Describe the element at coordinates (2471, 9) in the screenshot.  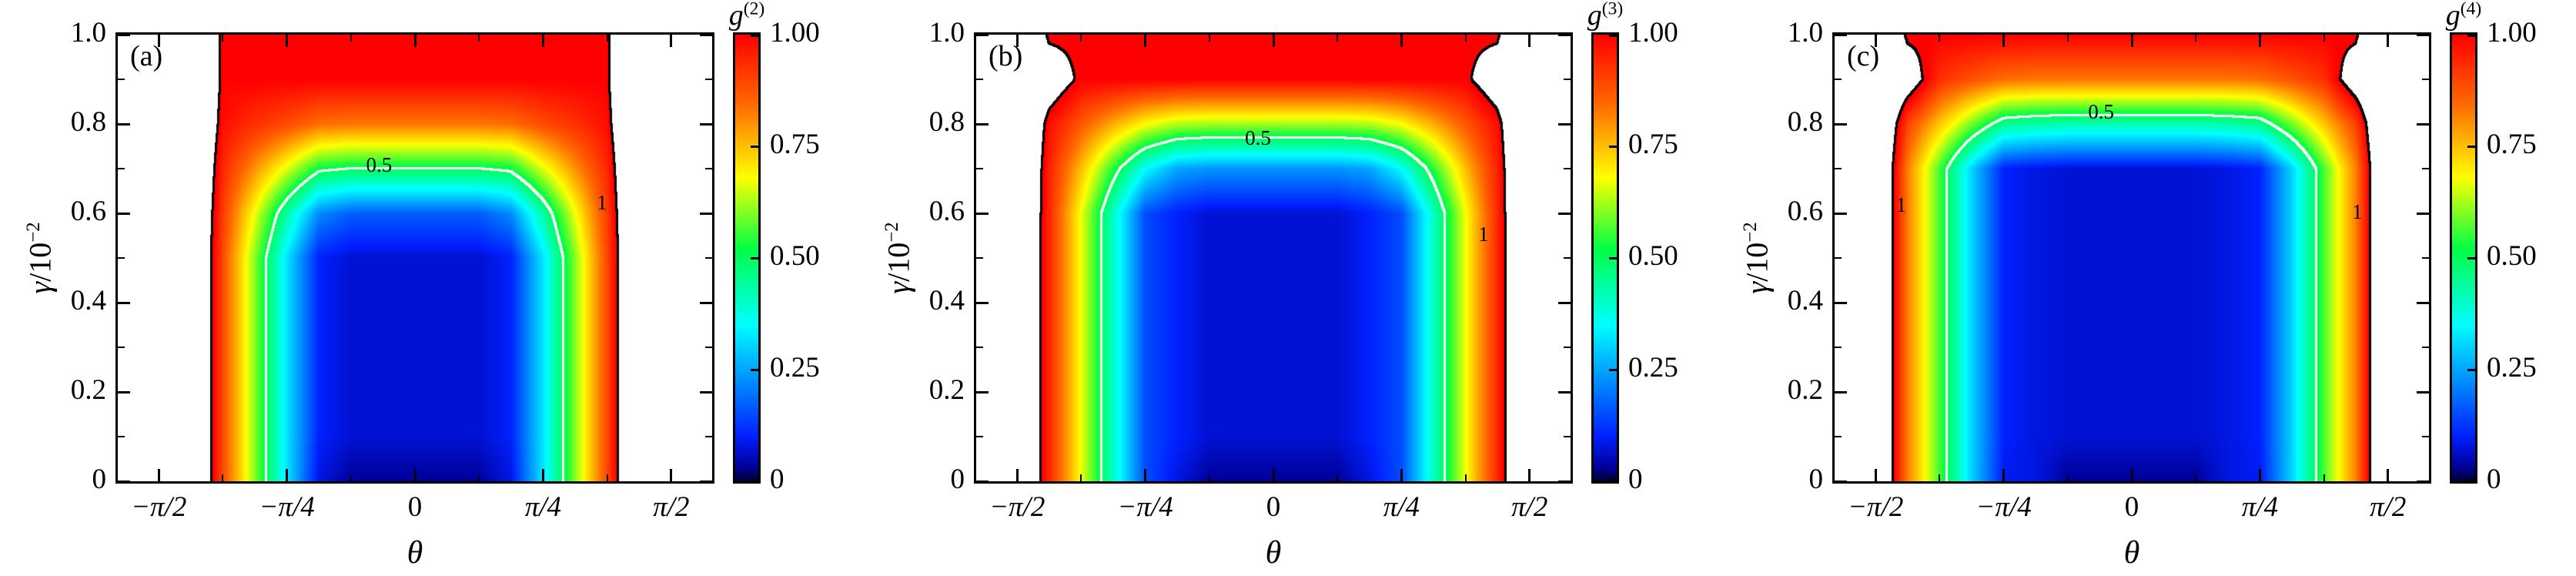
I see `g-order: (4)` at that location.